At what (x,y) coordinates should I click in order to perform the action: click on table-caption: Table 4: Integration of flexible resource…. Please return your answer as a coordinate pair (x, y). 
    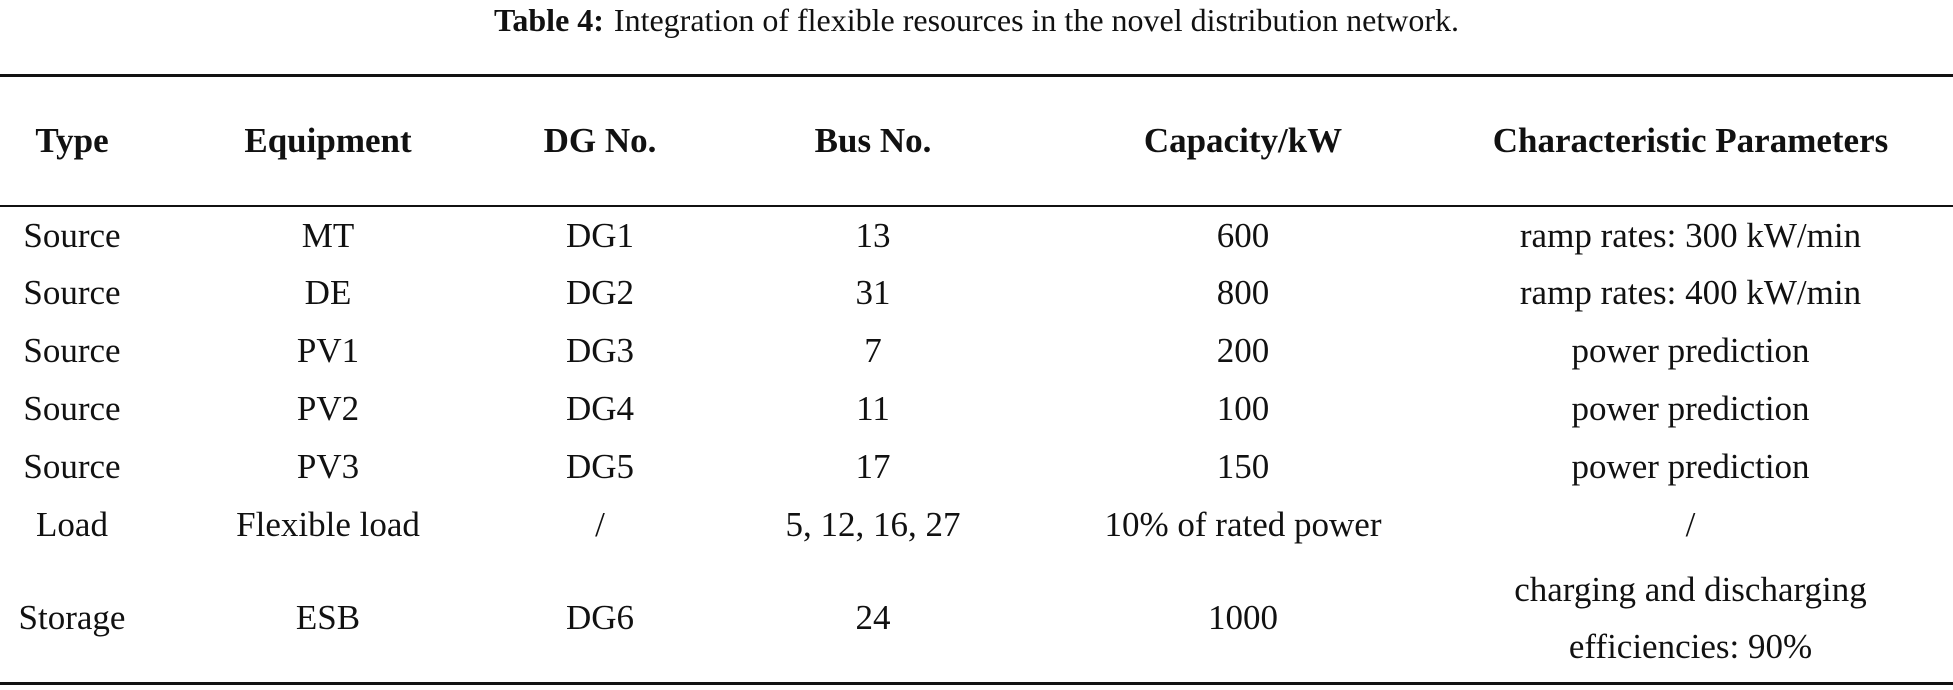
    Looking at the image, I should click on (976, 20).